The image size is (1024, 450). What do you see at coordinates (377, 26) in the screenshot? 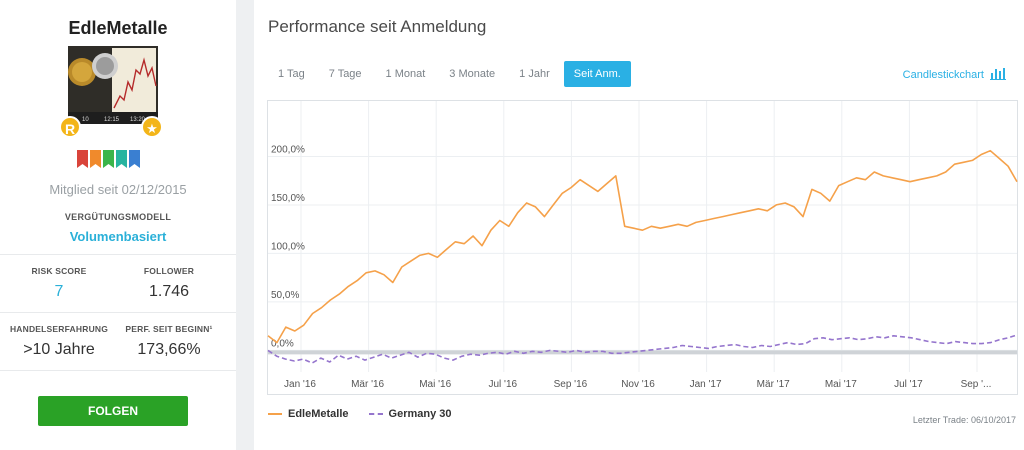
I see `panel-title: Performance seit Anmeldung` at bounding box center [377, 26].